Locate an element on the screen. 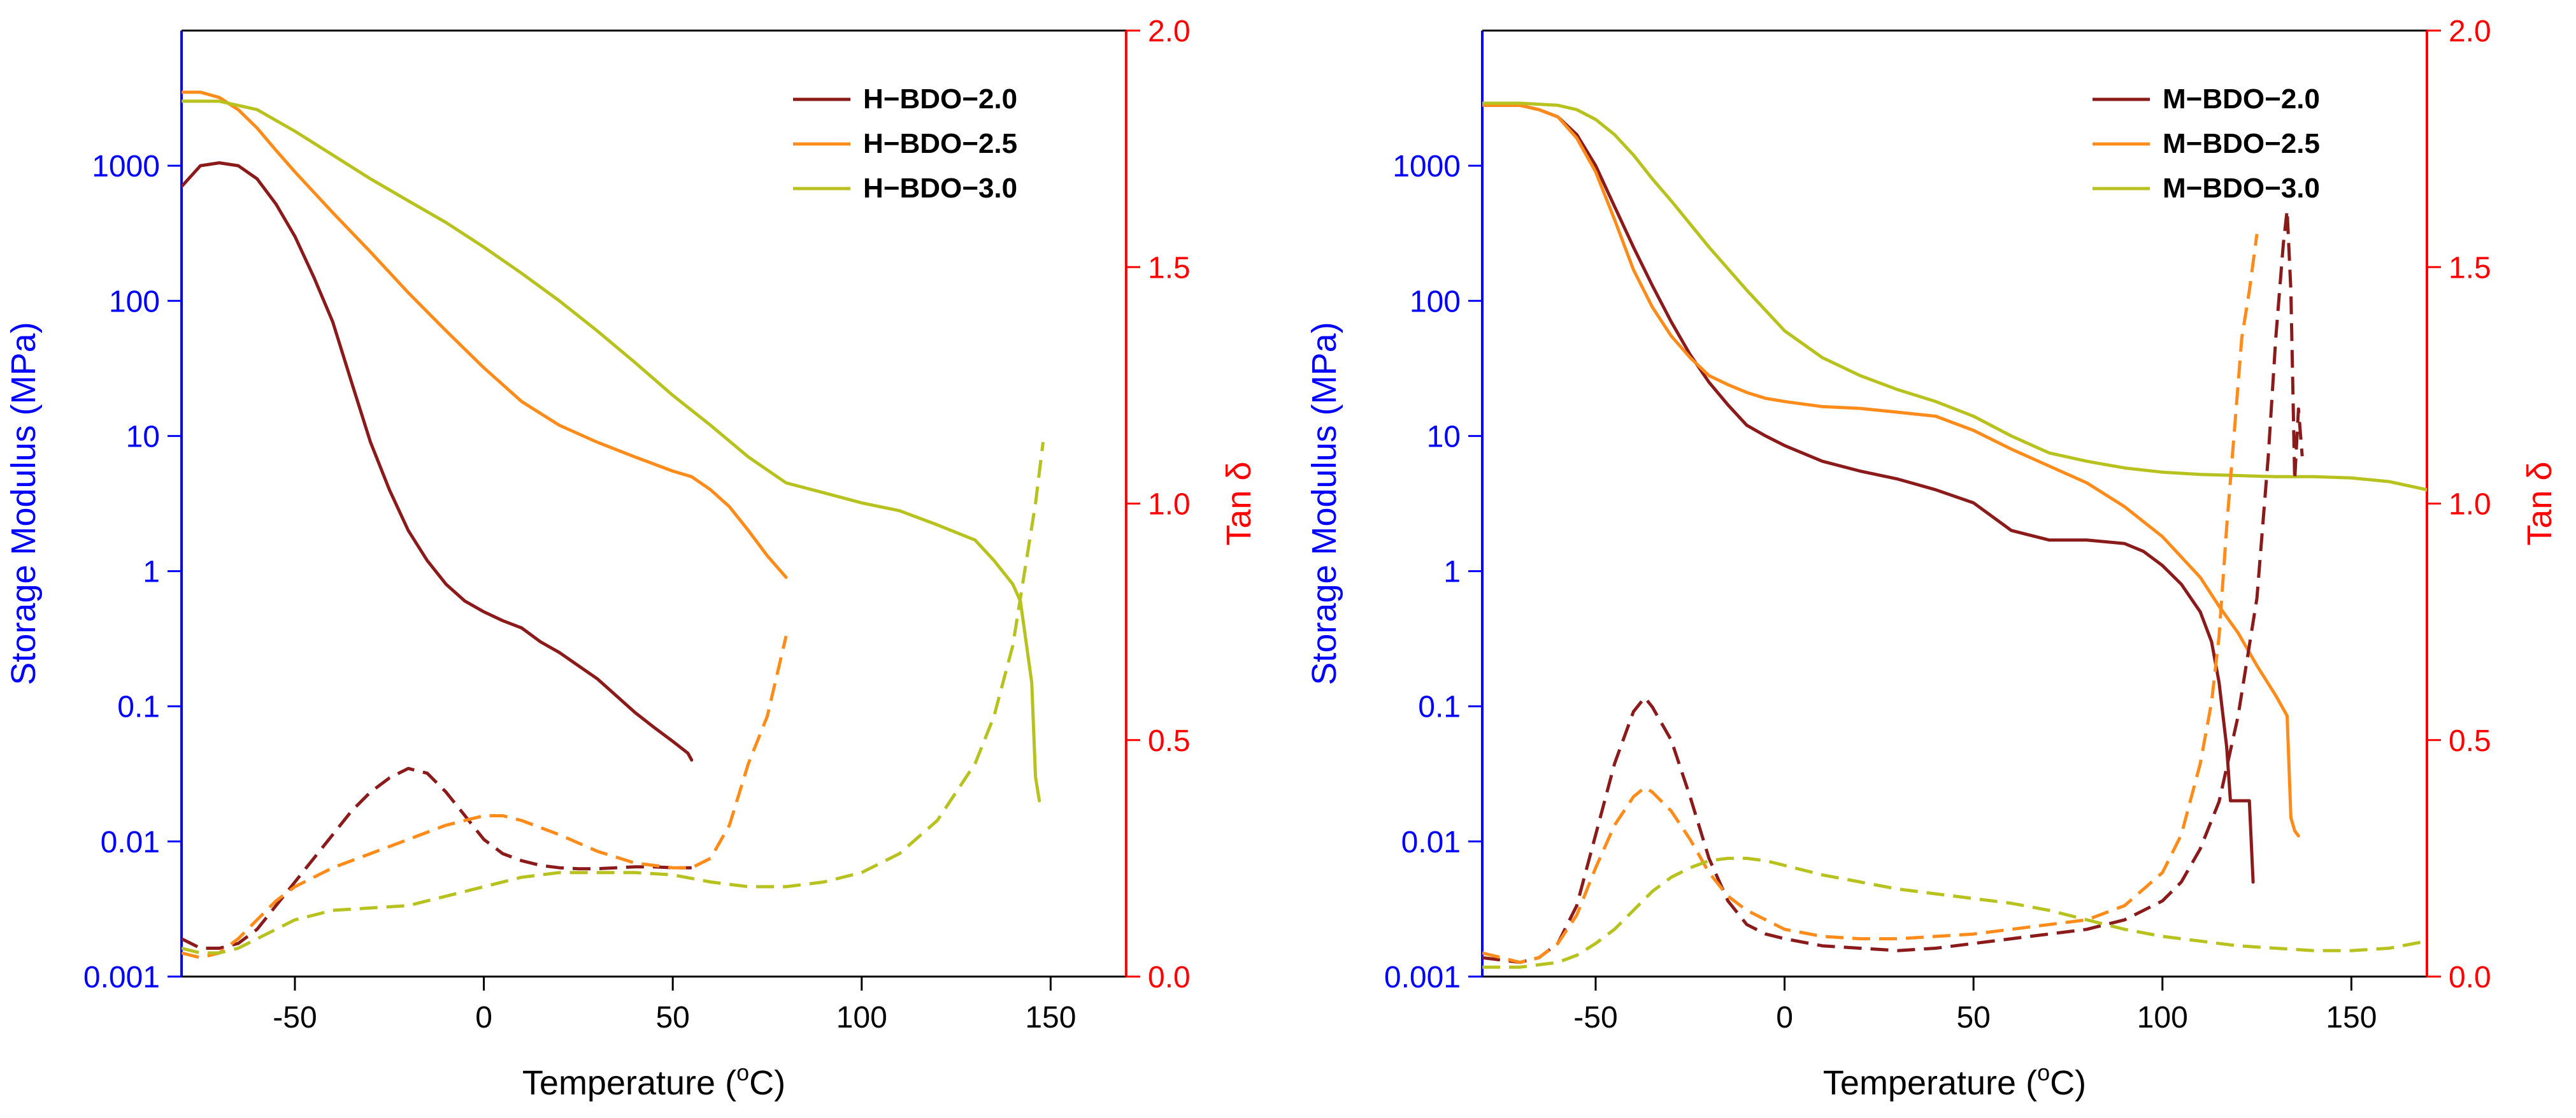 This screenshot has width=2576, height=1118. storage-modulus-line-M-BDO-3.0 is located at coordinates (1954, 296).